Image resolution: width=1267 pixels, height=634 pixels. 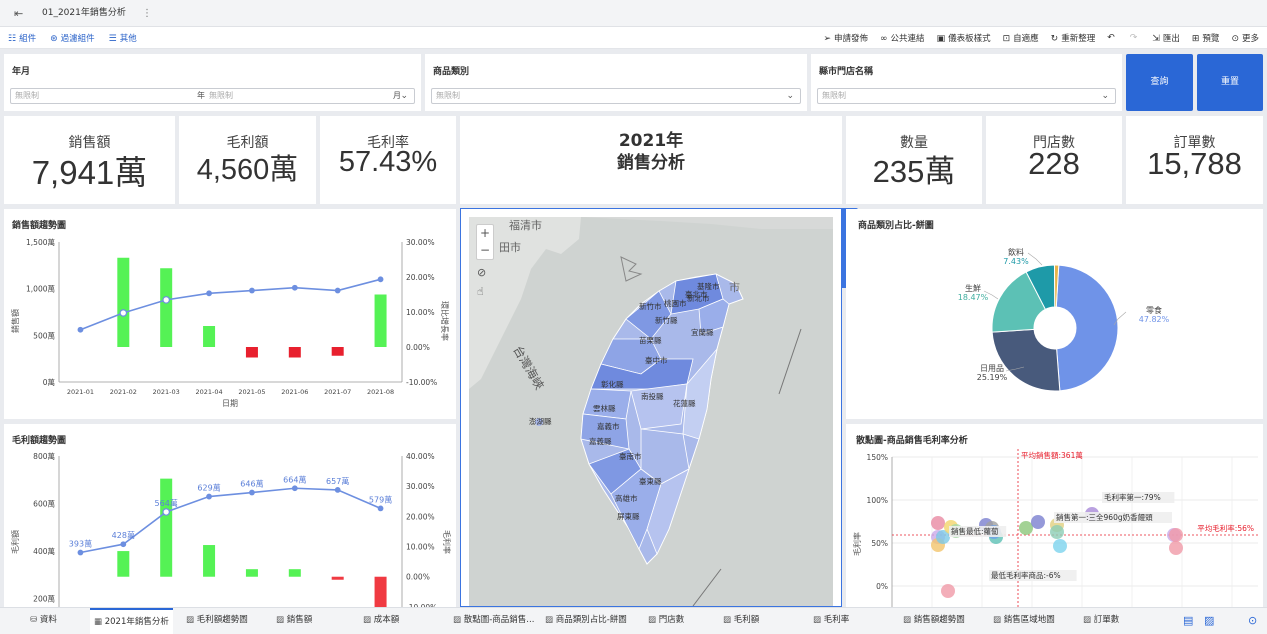 What do you see at coordinates (217, 621) in the screenshot?
I see `sheet-tab-2: ▨ 毛利額趨勢圖` at bounding box center [217, 621].